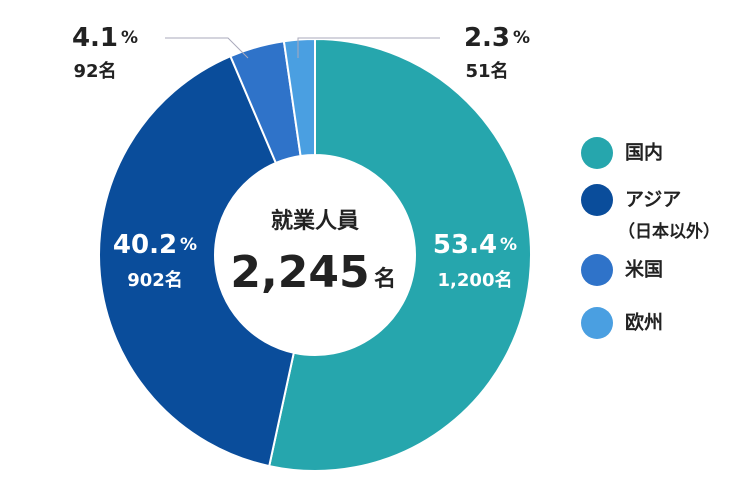 The height and width of the screenshot is (500, 750). I want to click on donut-slice, so click(299, 97).